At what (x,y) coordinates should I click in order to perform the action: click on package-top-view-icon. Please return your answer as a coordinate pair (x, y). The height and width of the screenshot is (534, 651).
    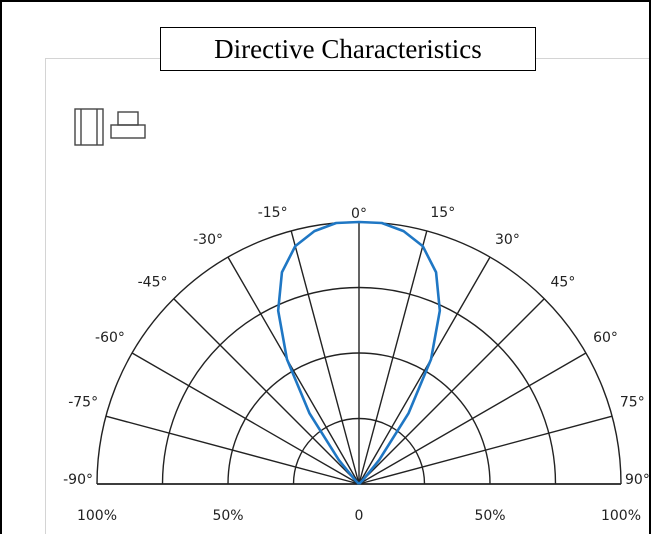
    Looking at the image, I should click on (128, 125).